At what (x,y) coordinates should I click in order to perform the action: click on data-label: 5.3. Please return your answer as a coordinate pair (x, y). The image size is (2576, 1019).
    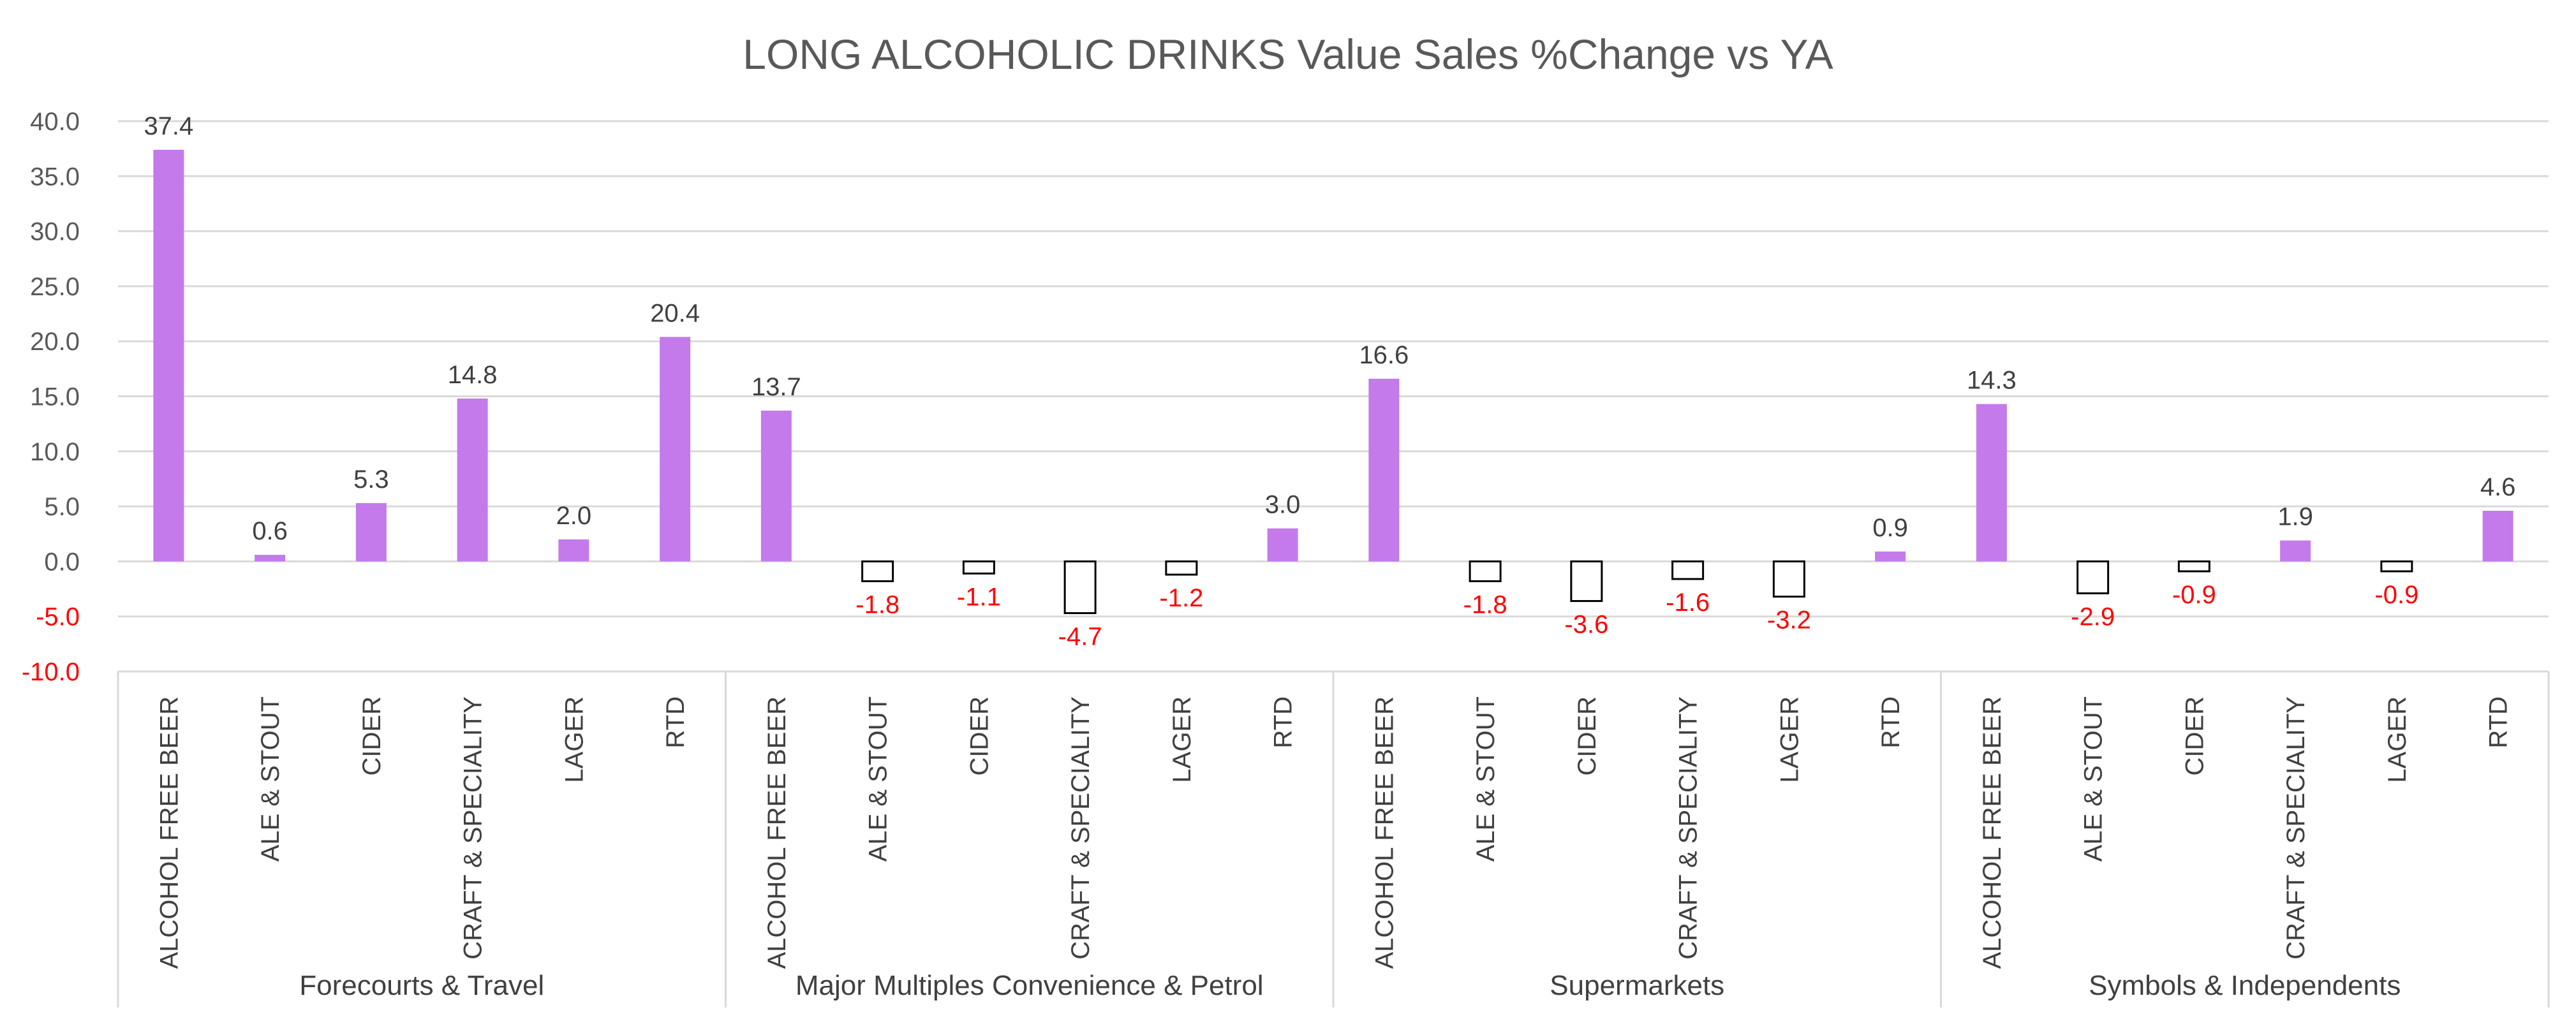
    Looking at the image, I should click on (371, 480).